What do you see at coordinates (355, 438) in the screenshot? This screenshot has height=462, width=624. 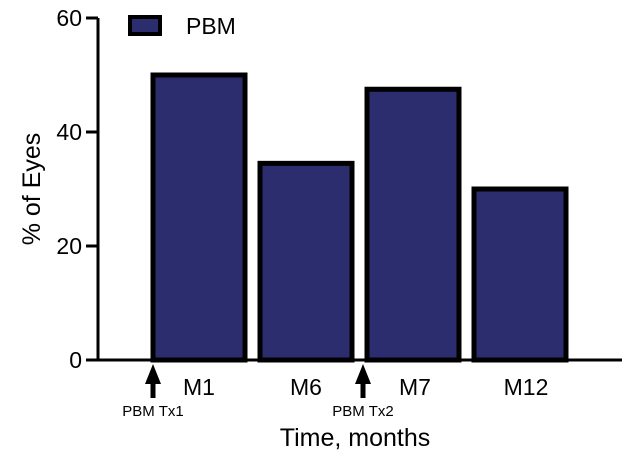 I see `x-axis-label: Time, months` at bounding box center [355, 438].